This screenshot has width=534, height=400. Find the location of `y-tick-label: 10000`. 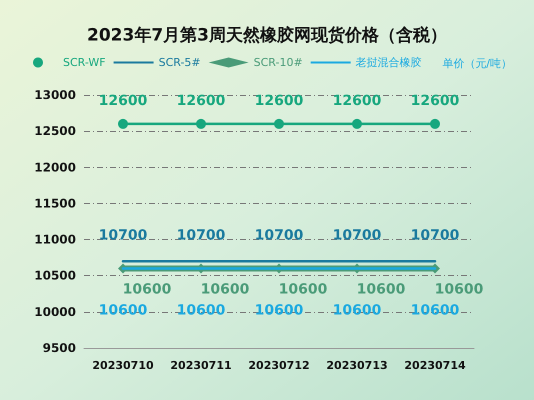

y-tick-label: 10000 is located at coordinates (55, 311).